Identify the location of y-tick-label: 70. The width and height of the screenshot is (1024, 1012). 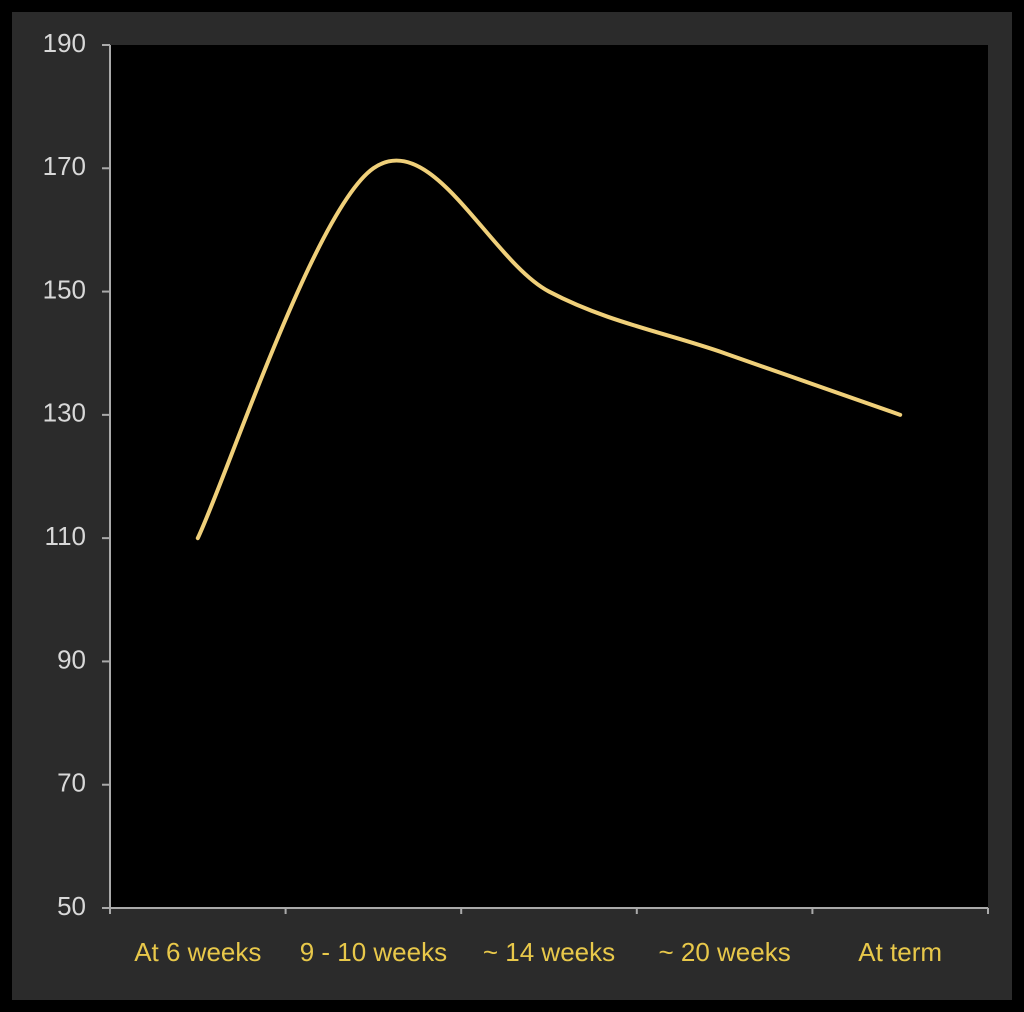
(71, 783).